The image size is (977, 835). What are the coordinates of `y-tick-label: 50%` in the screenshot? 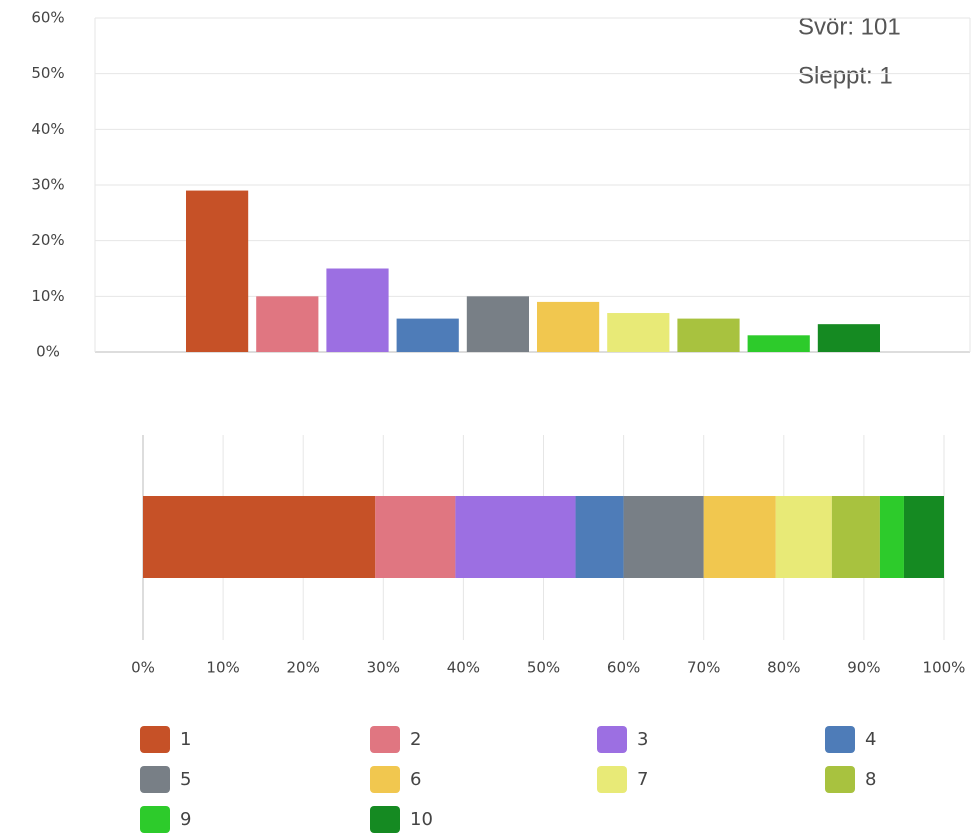 It's located at (47, 73).